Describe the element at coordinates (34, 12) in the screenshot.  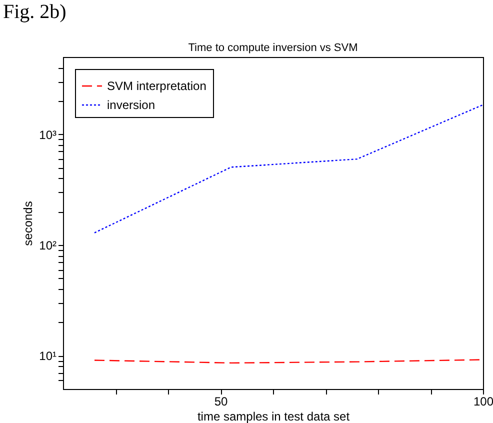
I see `caption: Fig. 2b)` at that location.